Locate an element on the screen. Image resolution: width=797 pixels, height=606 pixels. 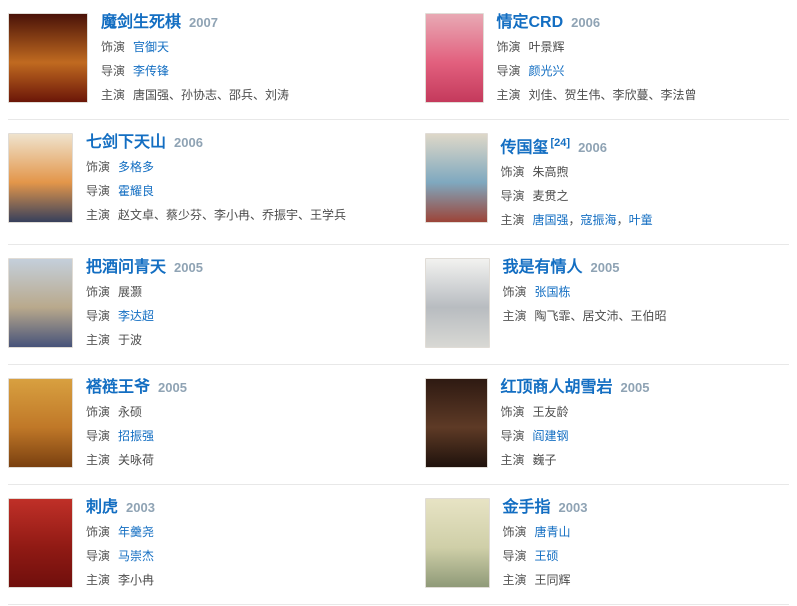
movie-card: 褡裢王爷 2005 饰演 永硕 导演 招振强 主演 关咏荷 is located at coordinates (203, 425).